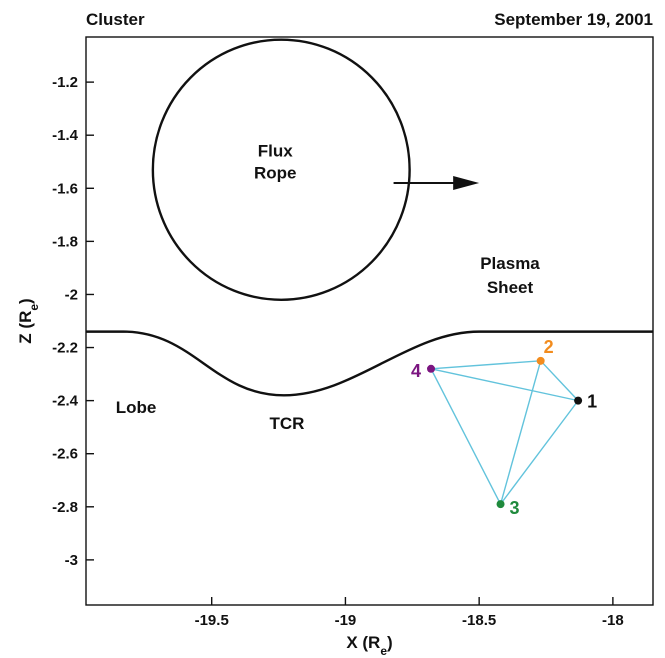 The height and width of the screenshot is (658, 665). Describe the element at coordinates (592, 402) in the screenshot. I see `spacecraft-1-label: 1` at that location.